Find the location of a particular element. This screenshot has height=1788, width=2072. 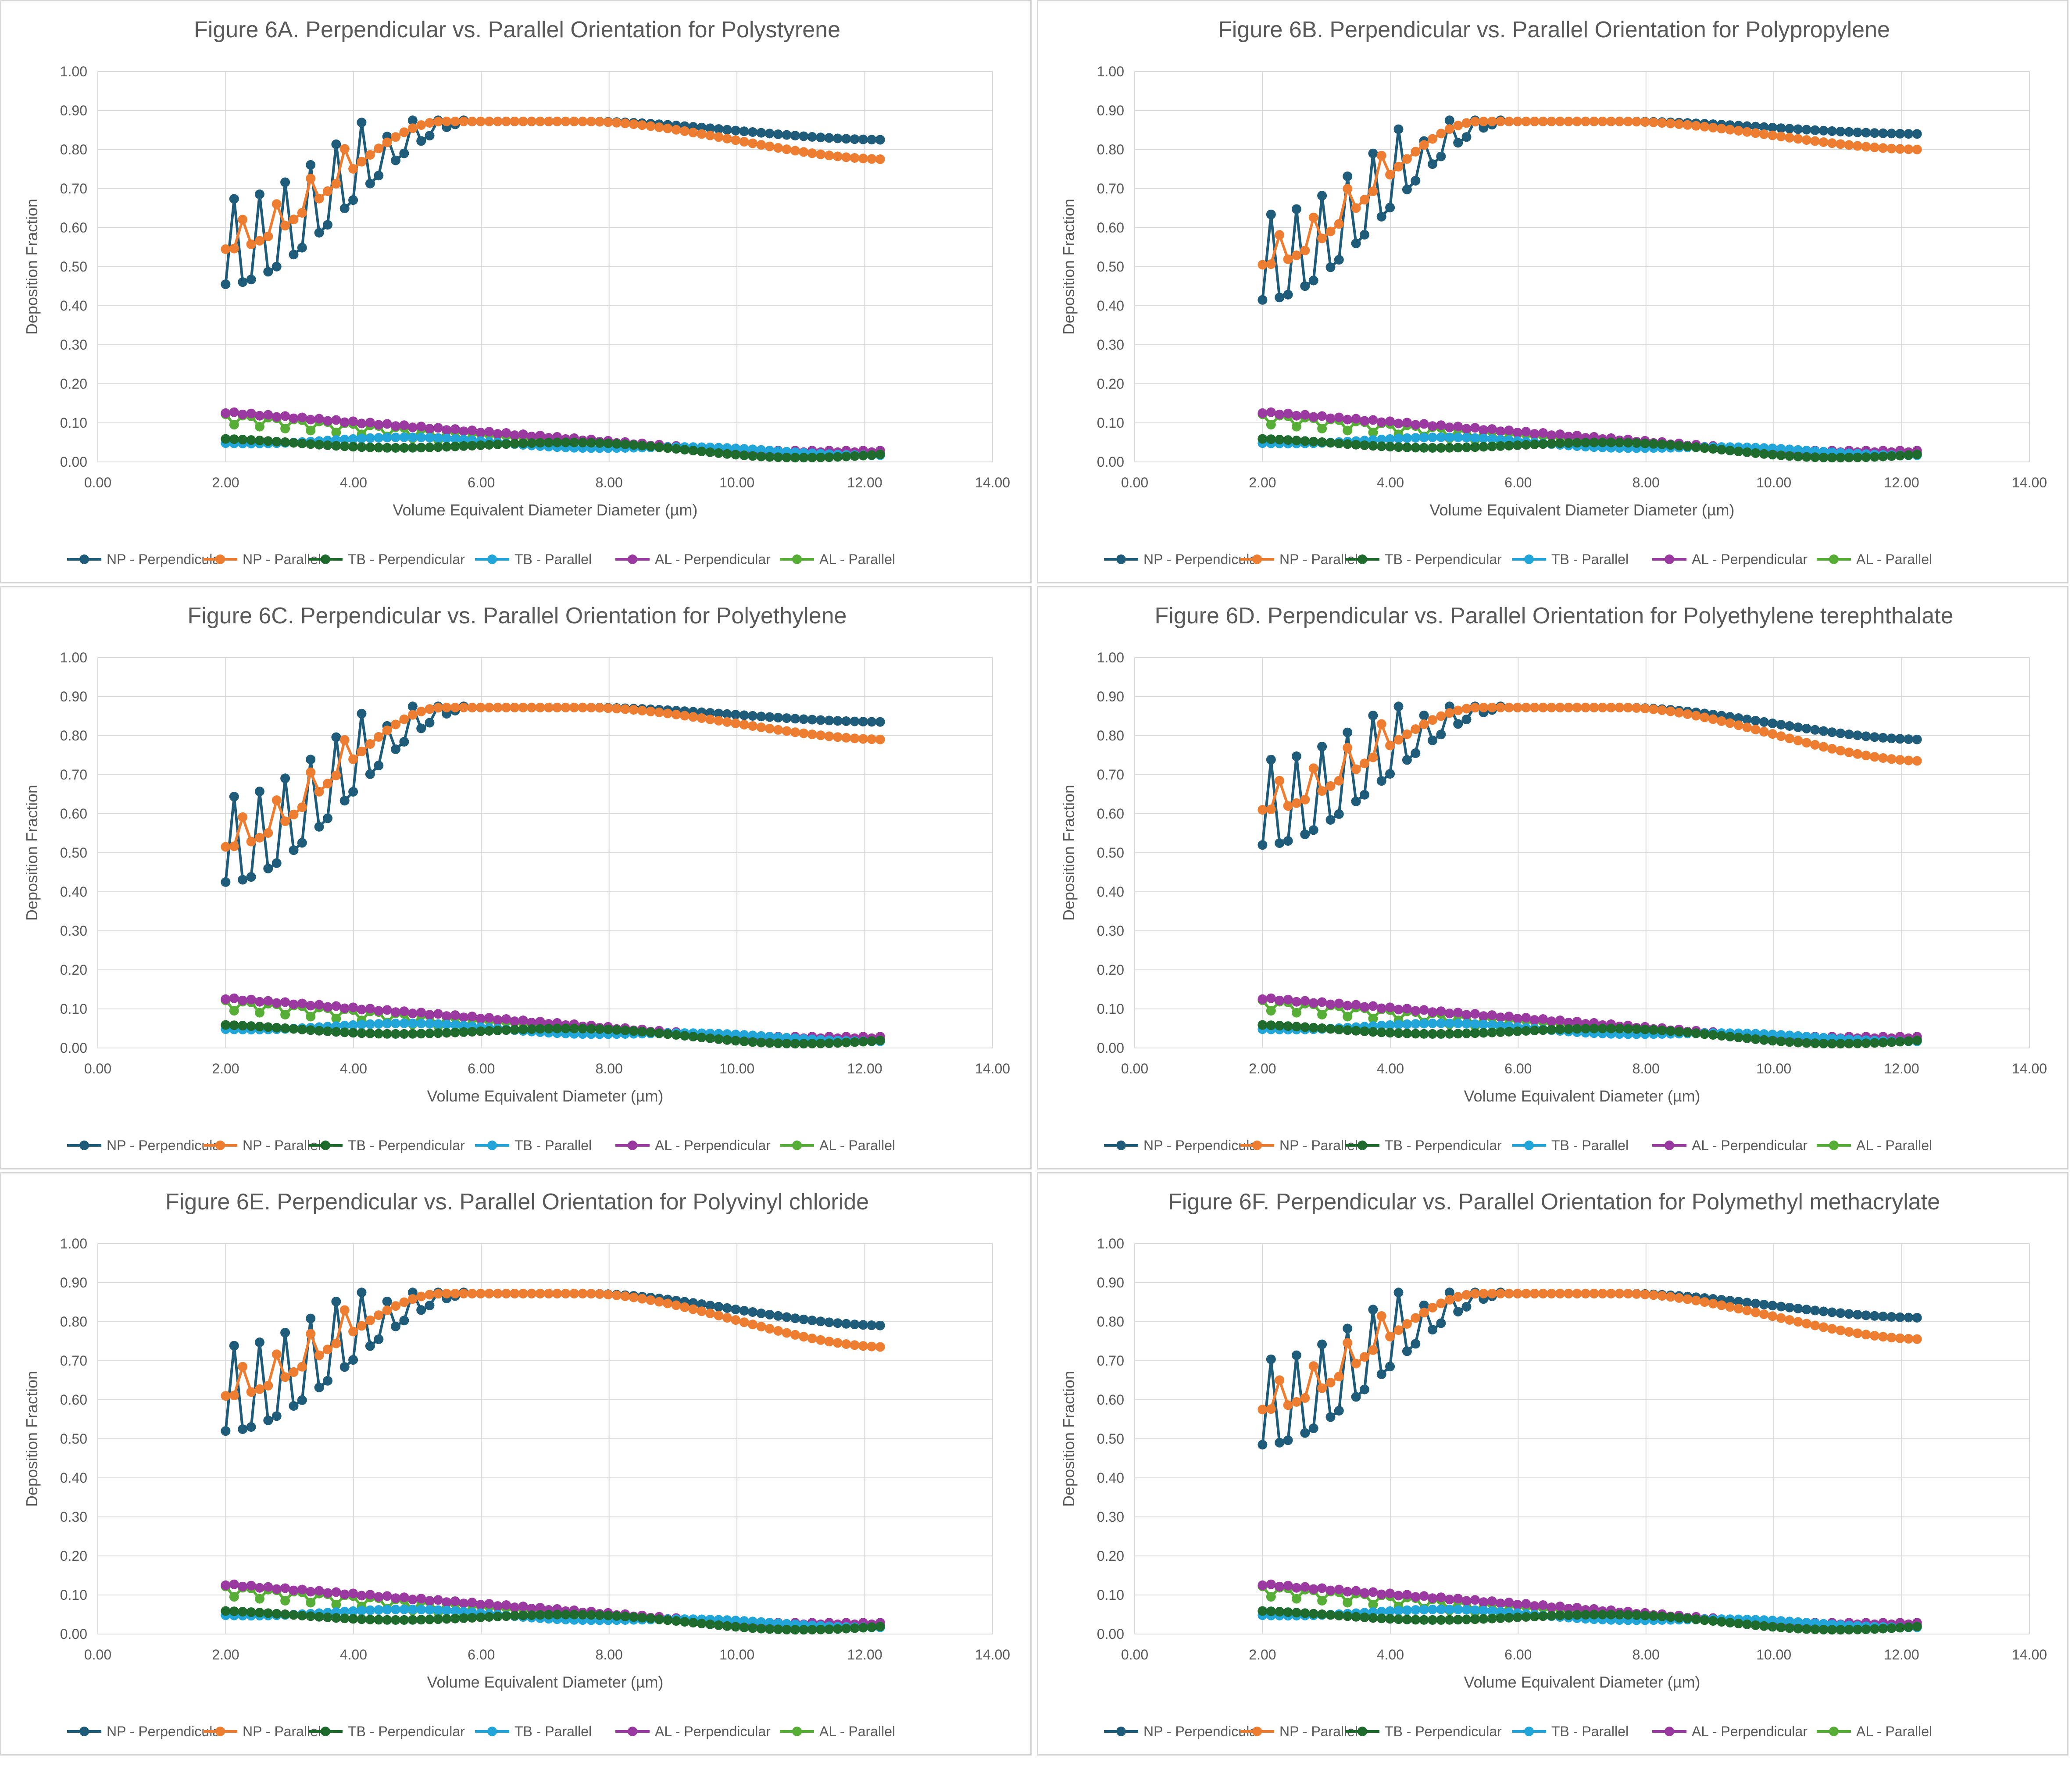

series-line is located at coordinates (1589, 209).